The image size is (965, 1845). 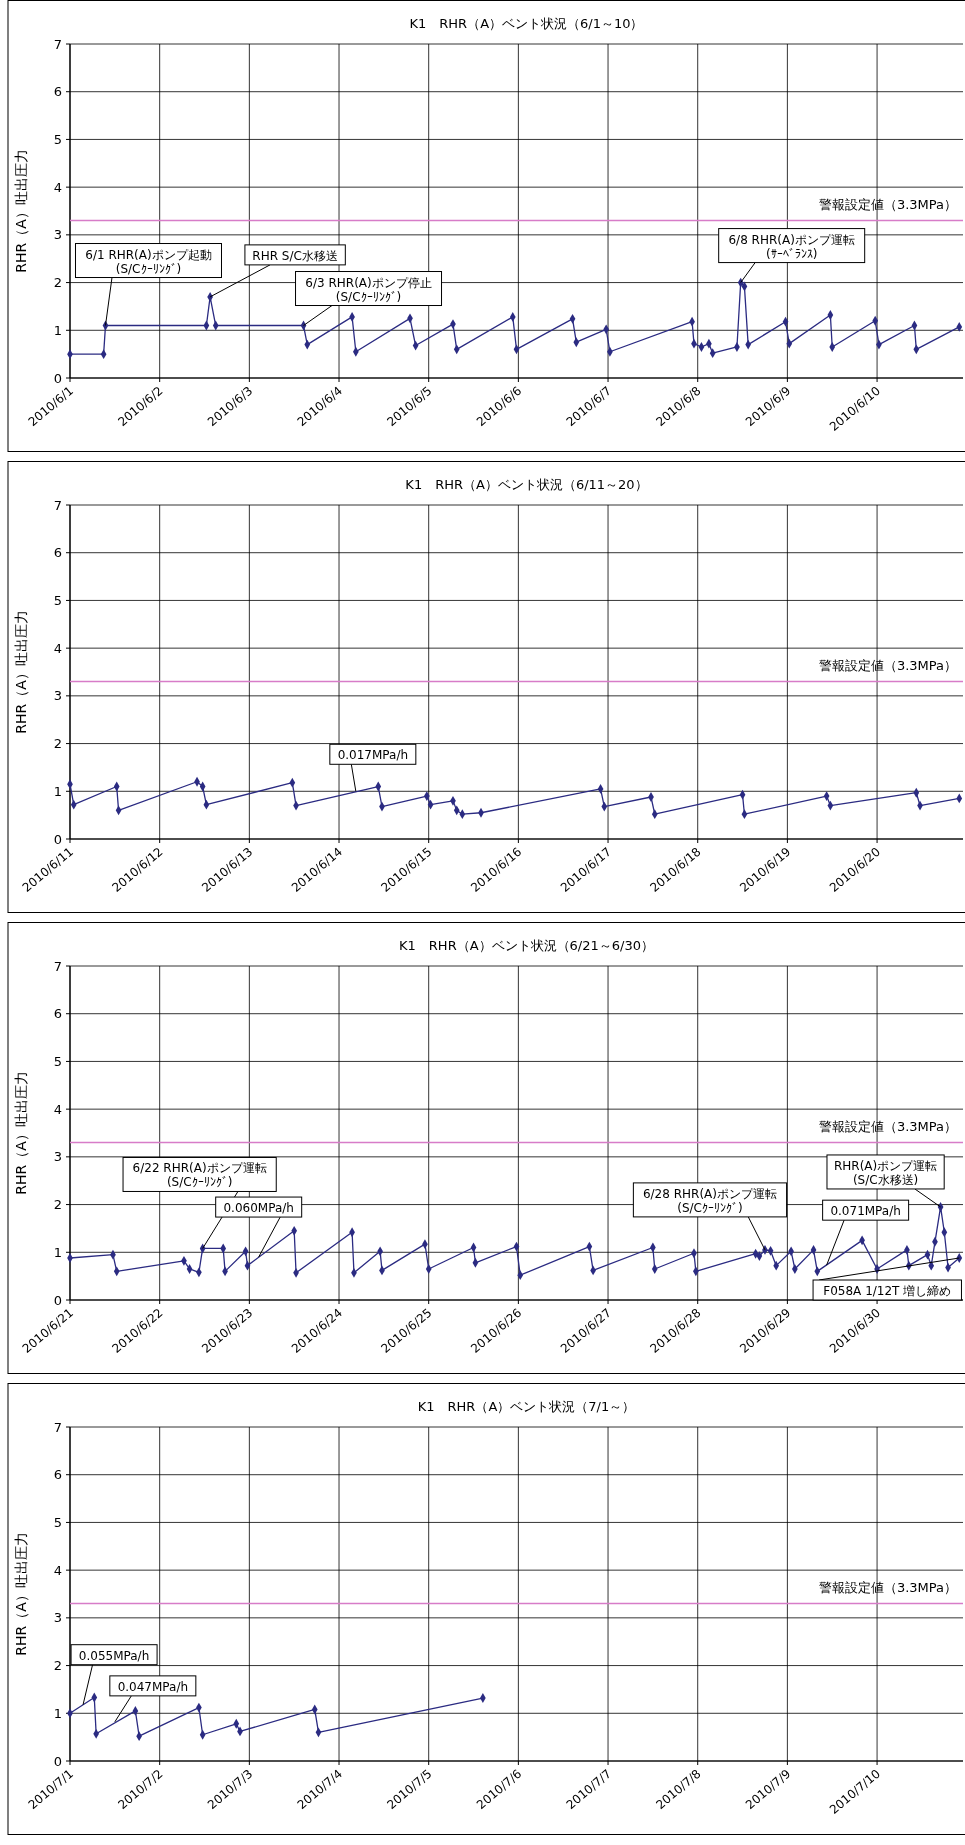 What do you see at coordinates (373, 755) in the screenshot?
I see `annotation: 0.017MPa/h` at bounding box center [373, 755].